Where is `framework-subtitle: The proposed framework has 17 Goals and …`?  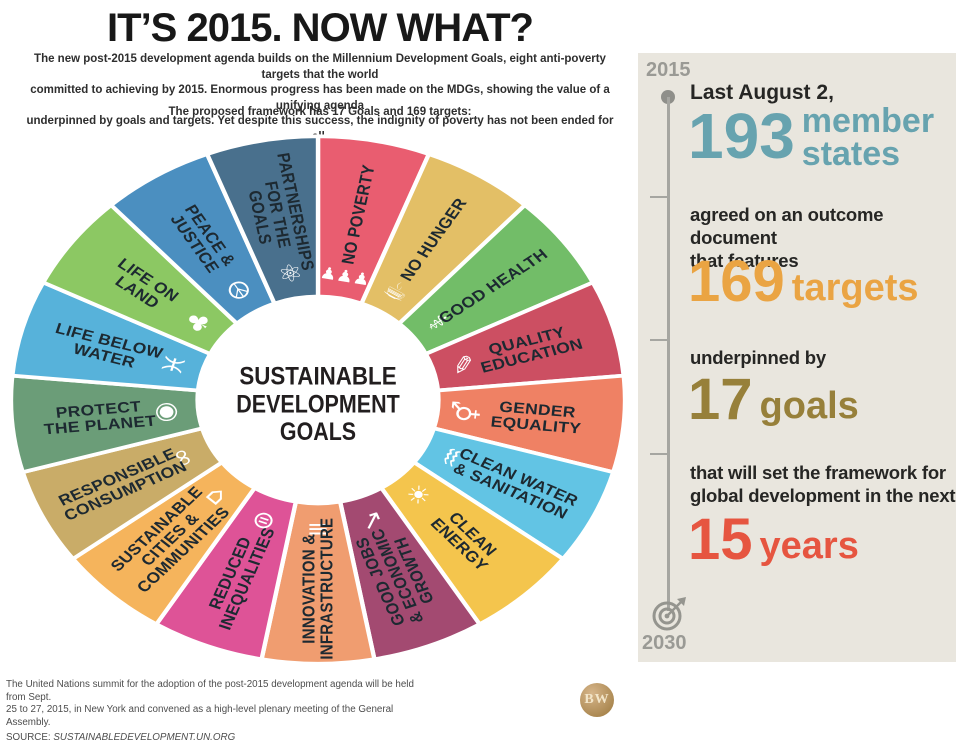
framework-subtitle: The proposed framework has 17 Goals and … is located at coordinates (320, 112).